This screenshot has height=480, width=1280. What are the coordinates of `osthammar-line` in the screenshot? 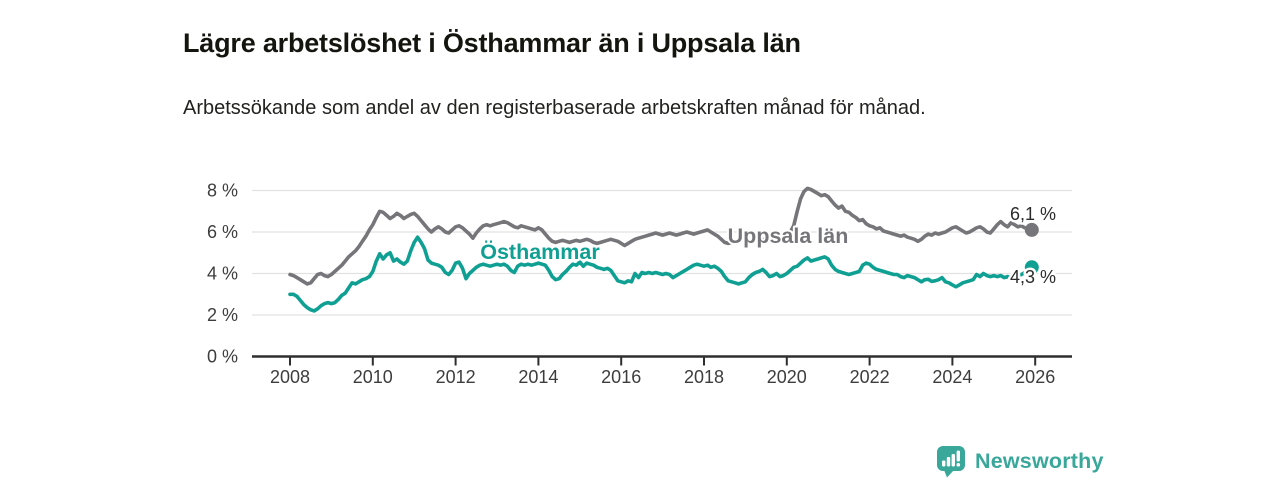 It's located at (661, 274).